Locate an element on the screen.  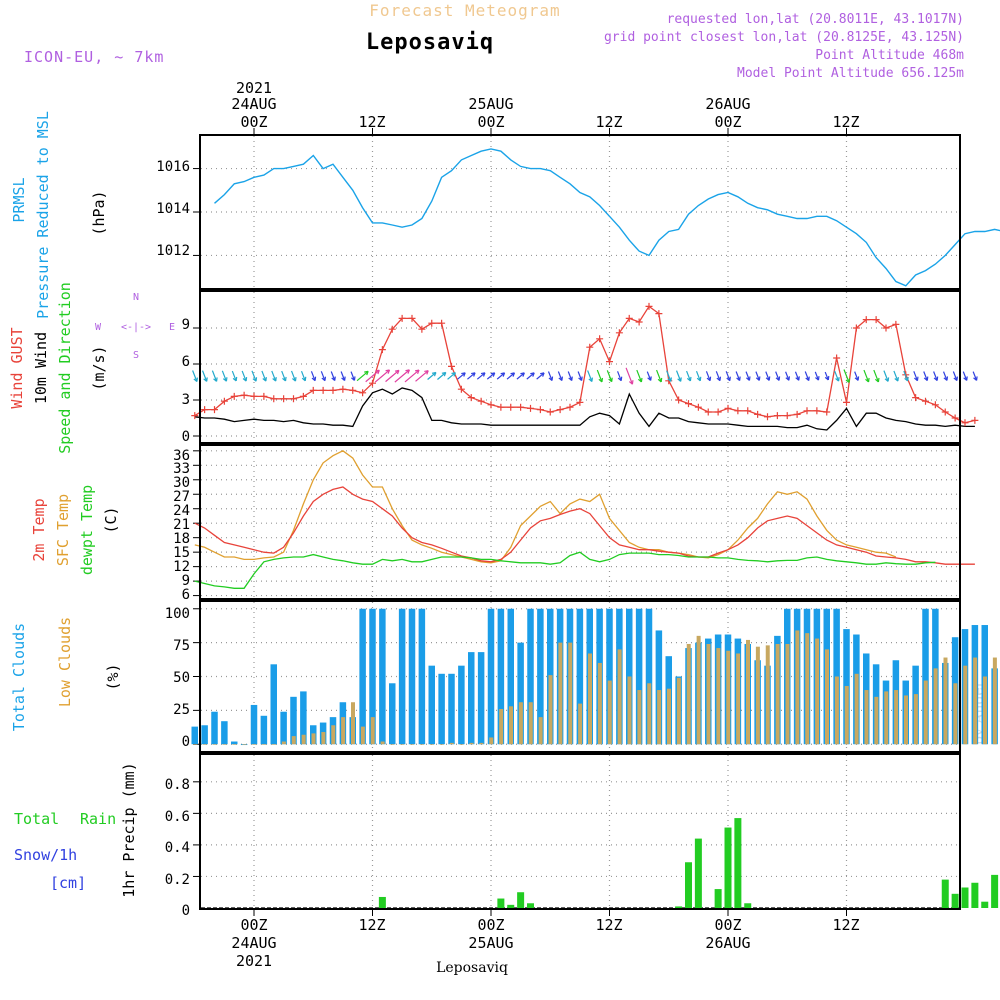
title-top: Forecast Meteogram is located at coordinates (464, 10).